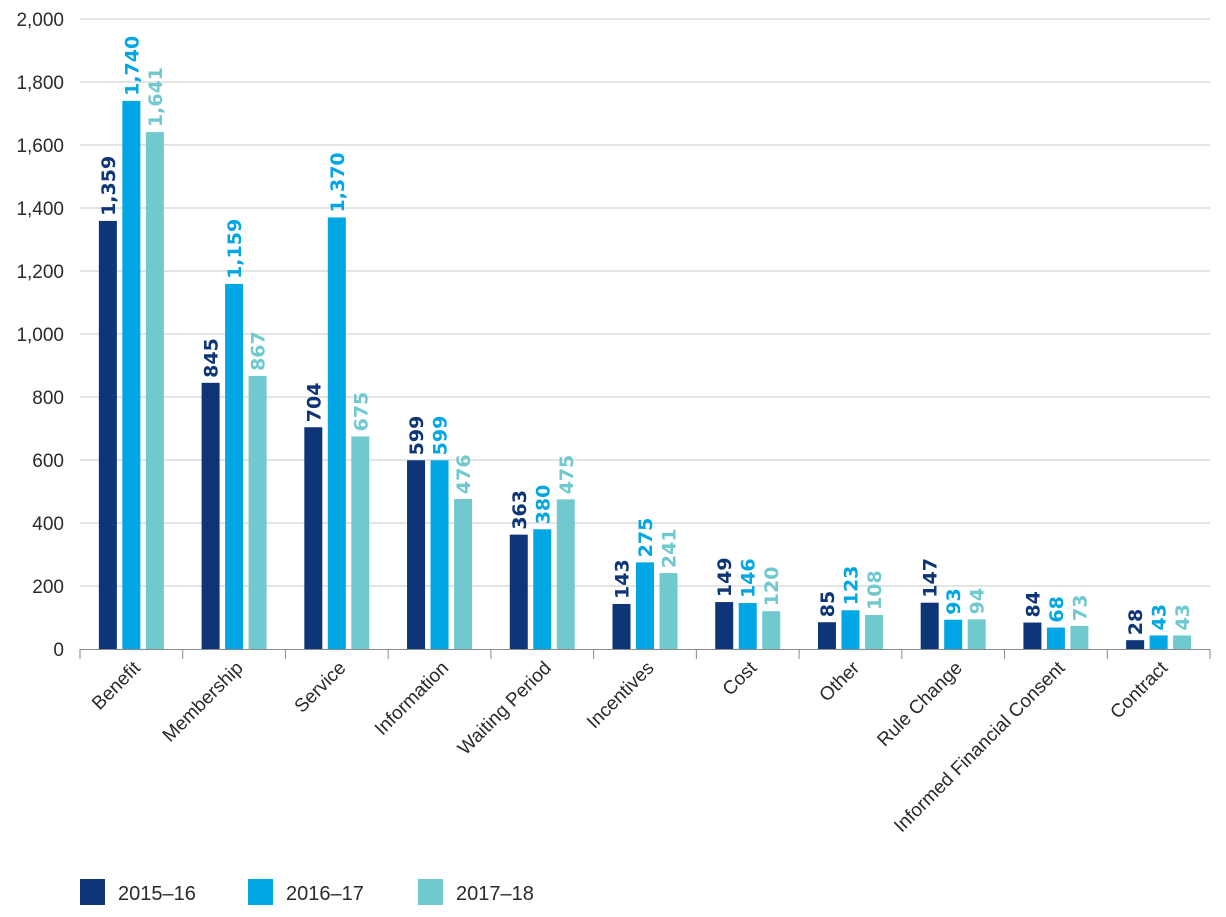  I want to click on legend-label: 2017–18, so click(495, 894).